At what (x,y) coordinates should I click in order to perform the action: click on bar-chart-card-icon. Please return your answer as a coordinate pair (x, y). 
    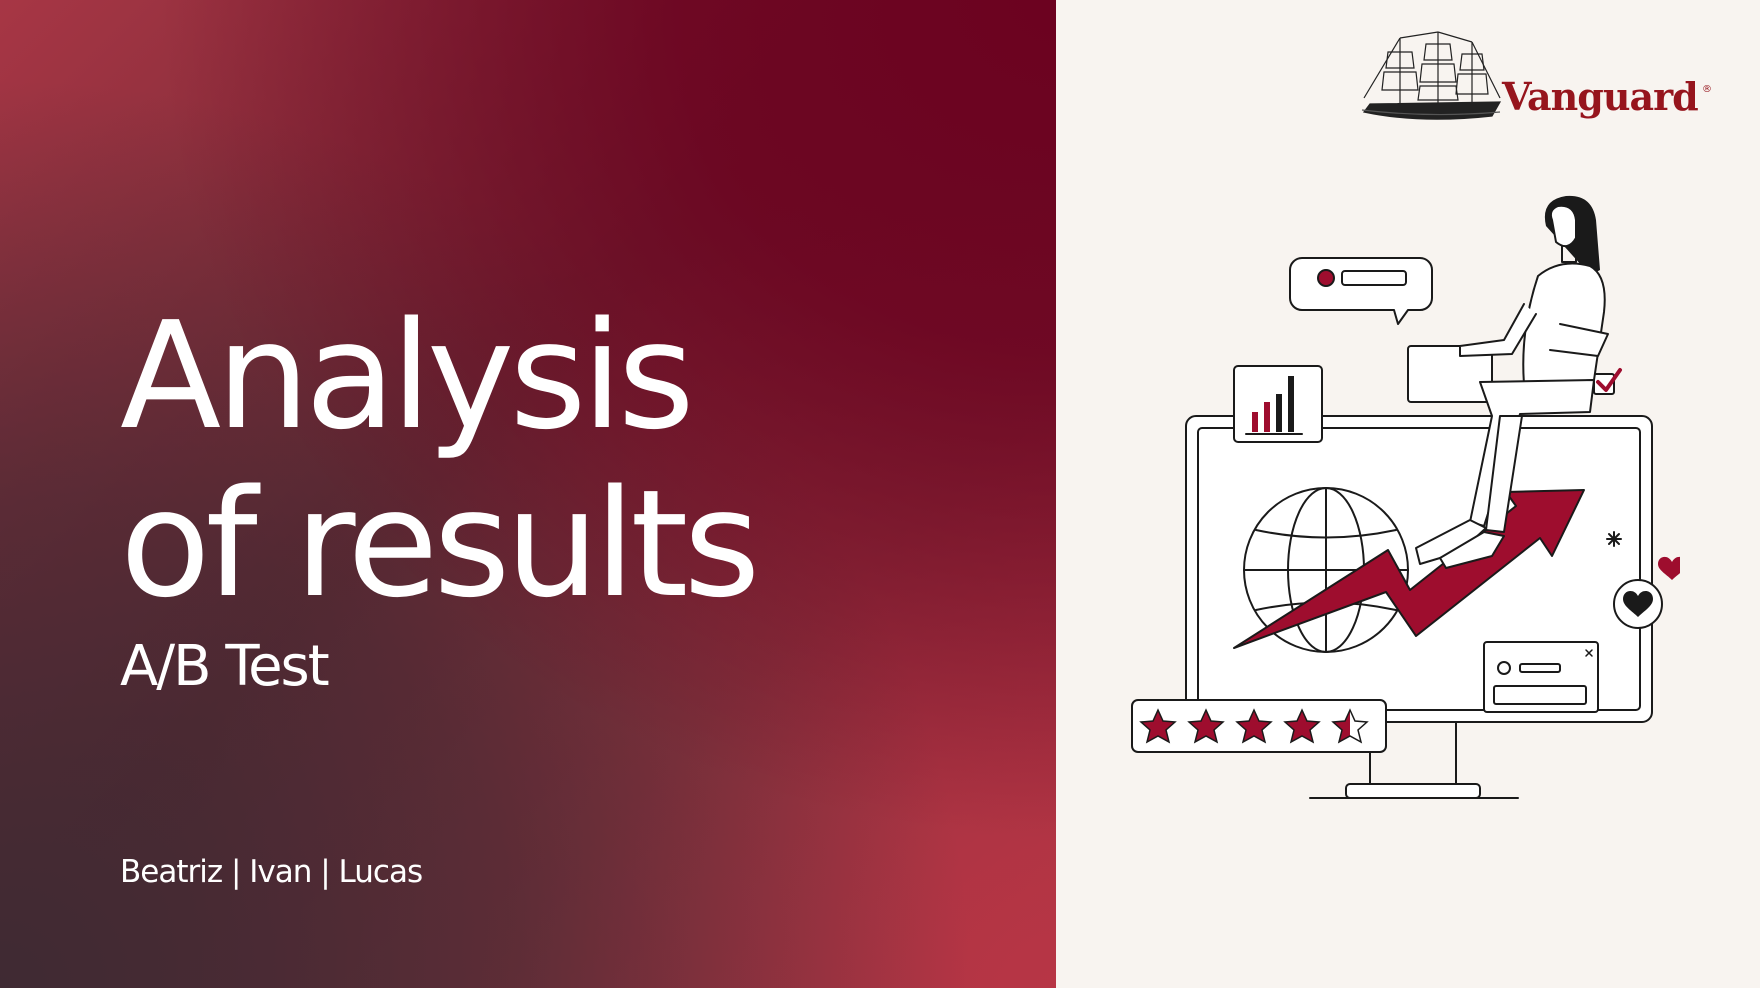
    Looking at the image, I should click on (1278, 404).